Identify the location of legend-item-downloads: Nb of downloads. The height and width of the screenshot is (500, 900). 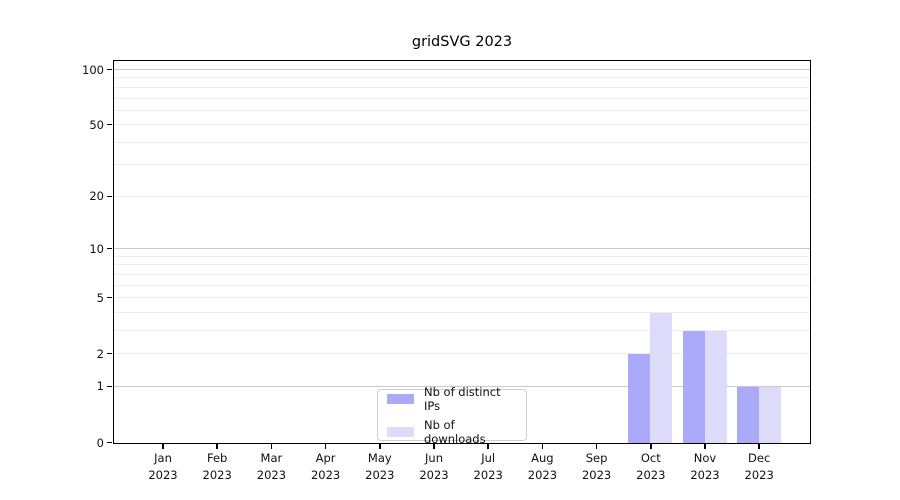
(452, 432).